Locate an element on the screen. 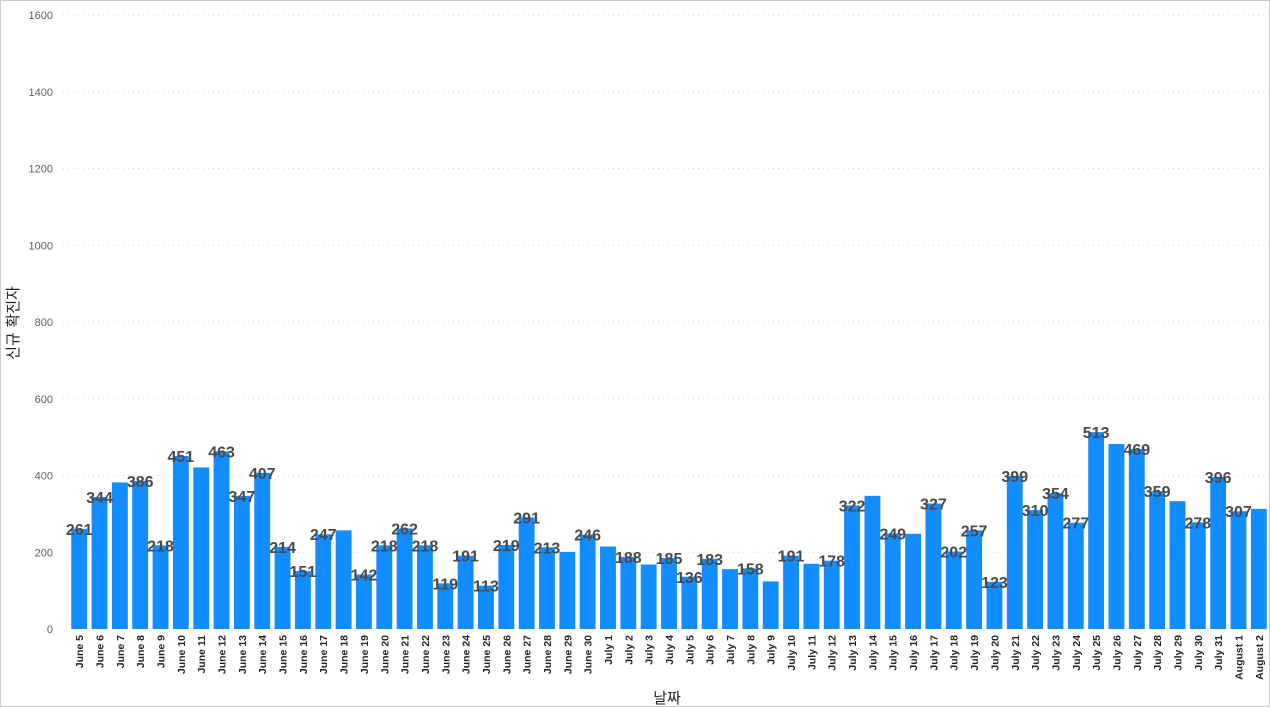  x-tick-label: July 30 is located at coordinates (1199, 653).